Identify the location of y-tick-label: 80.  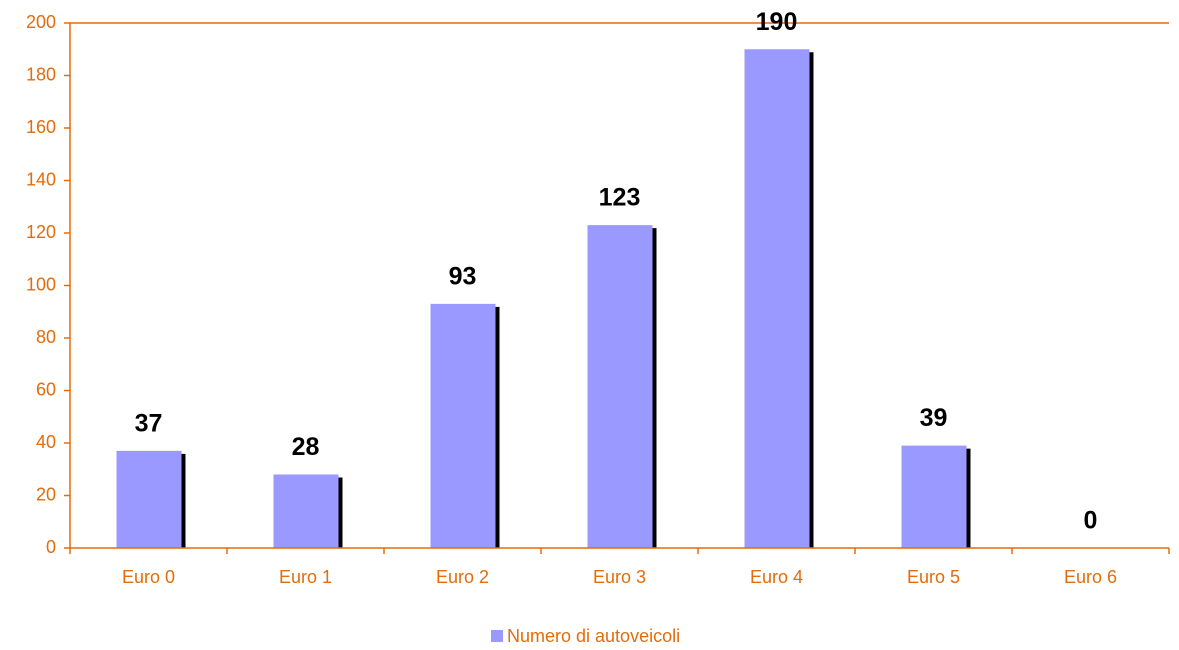
(46, 337).